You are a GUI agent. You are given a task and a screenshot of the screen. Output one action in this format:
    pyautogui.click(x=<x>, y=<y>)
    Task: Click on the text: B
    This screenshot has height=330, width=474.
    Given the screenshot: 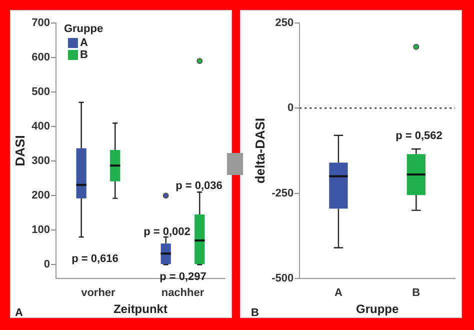 What is the action you would take?
    pyautogui.click(x=255, y=313)
    